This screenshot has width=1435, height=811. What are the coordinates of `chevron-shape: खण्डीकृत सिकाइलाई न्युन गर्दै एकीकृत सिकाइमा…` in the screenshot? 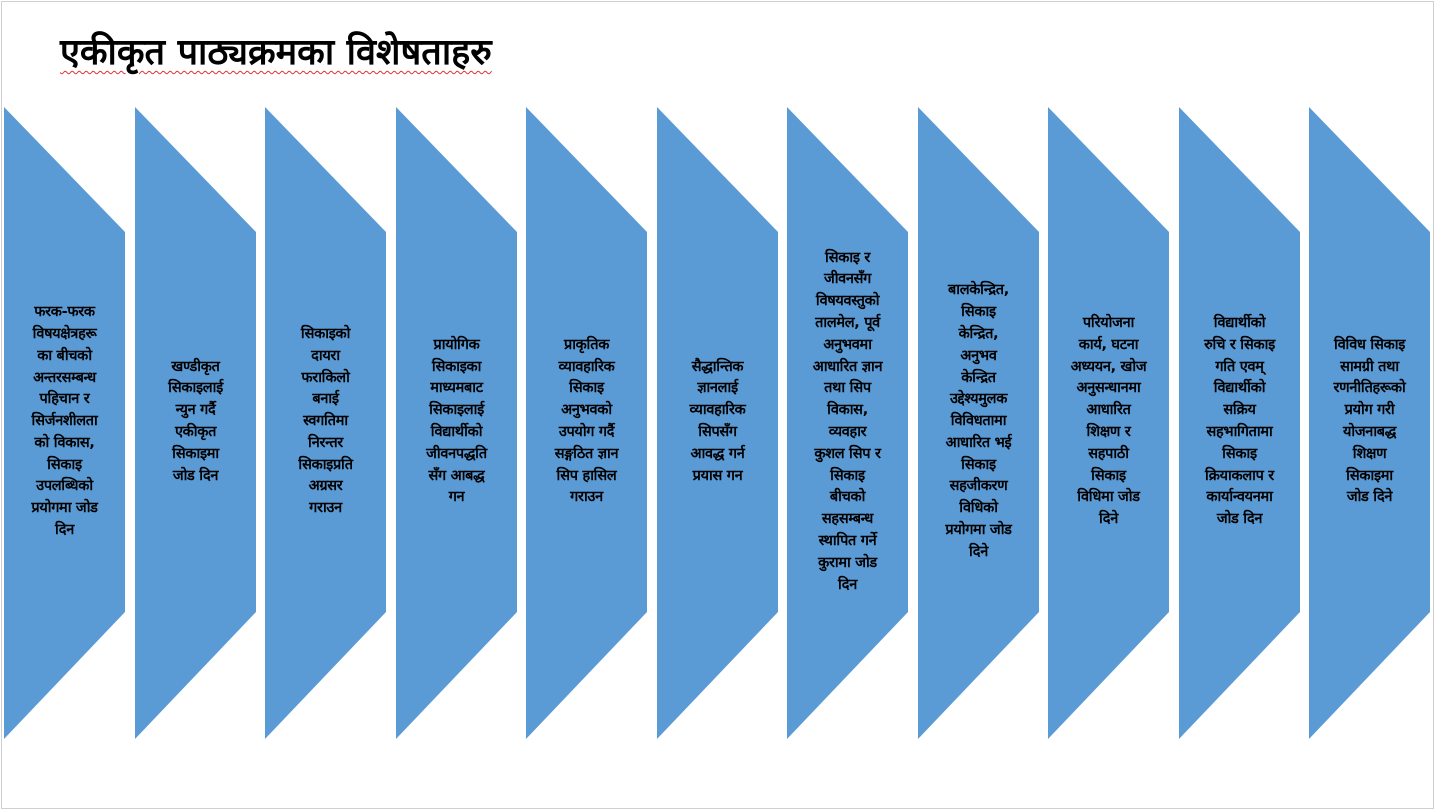 It's located at (195, 423).